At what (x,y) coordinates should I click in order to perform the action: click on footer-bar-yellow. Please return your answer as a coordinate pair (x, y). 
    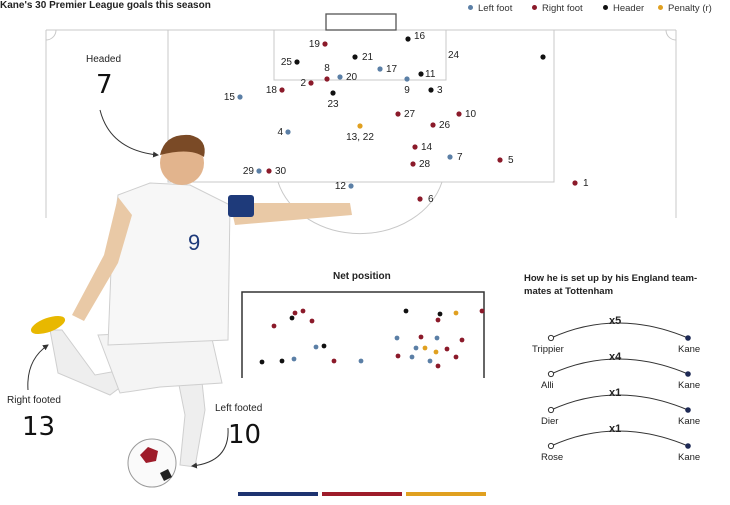
    Looking at the image, I should click on (446, 494).